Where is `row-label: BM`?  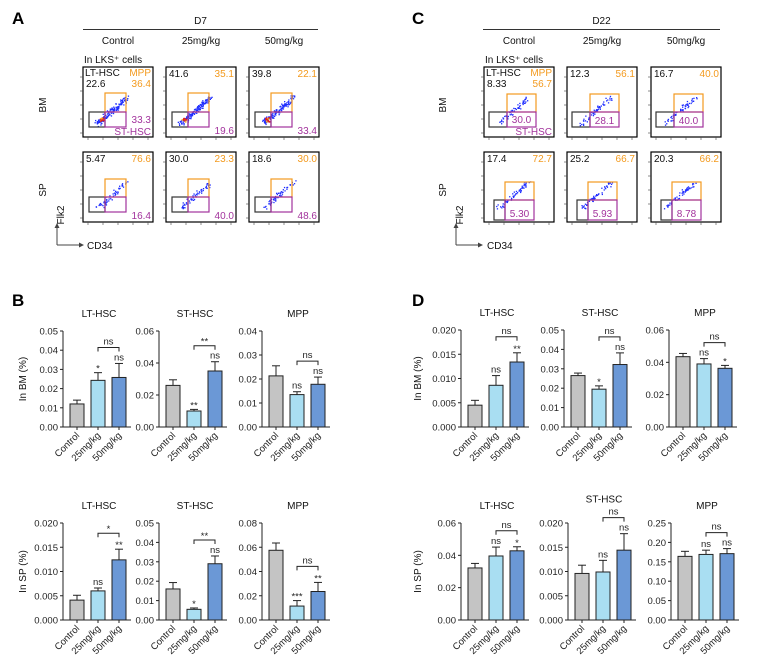
row-label: BM is located at coordinates (43, 105).